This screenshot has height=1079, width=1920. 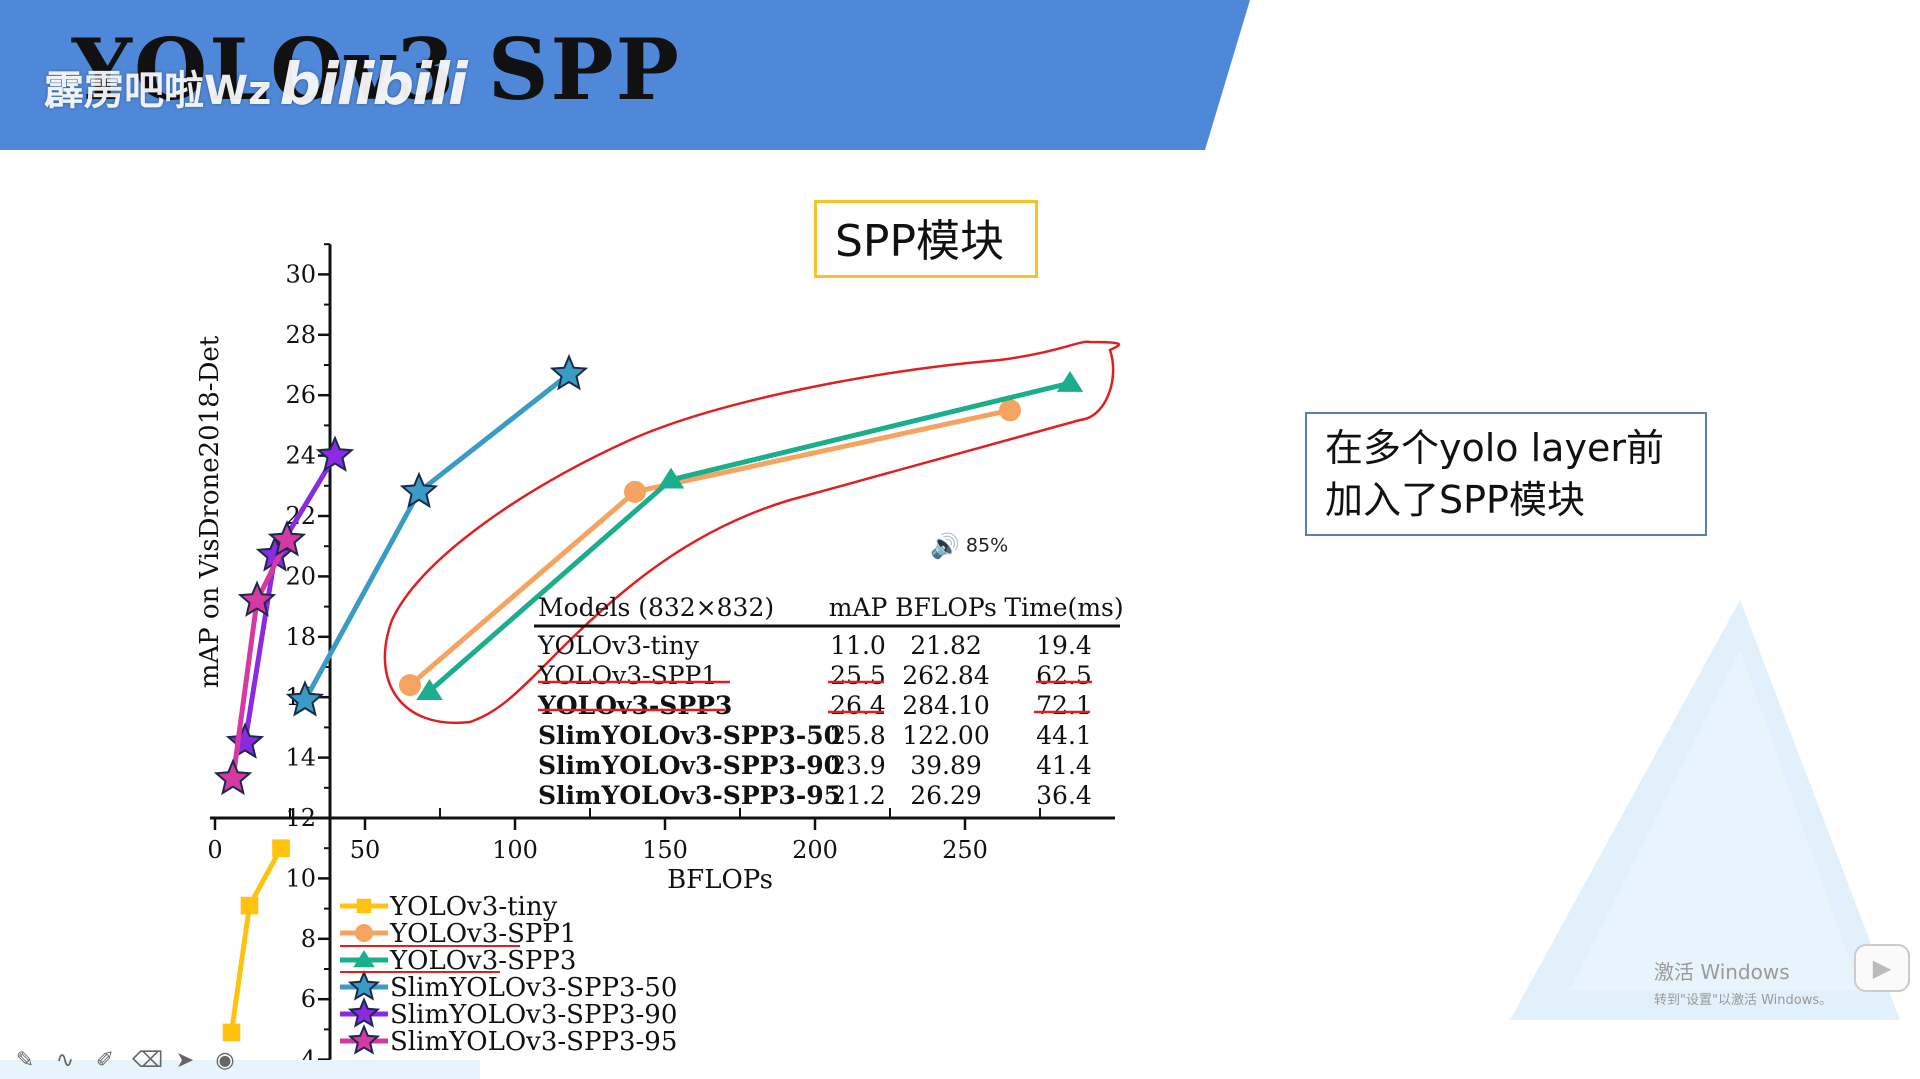 I want to click on y-tick-label: 14, so click(x=300, y=758).